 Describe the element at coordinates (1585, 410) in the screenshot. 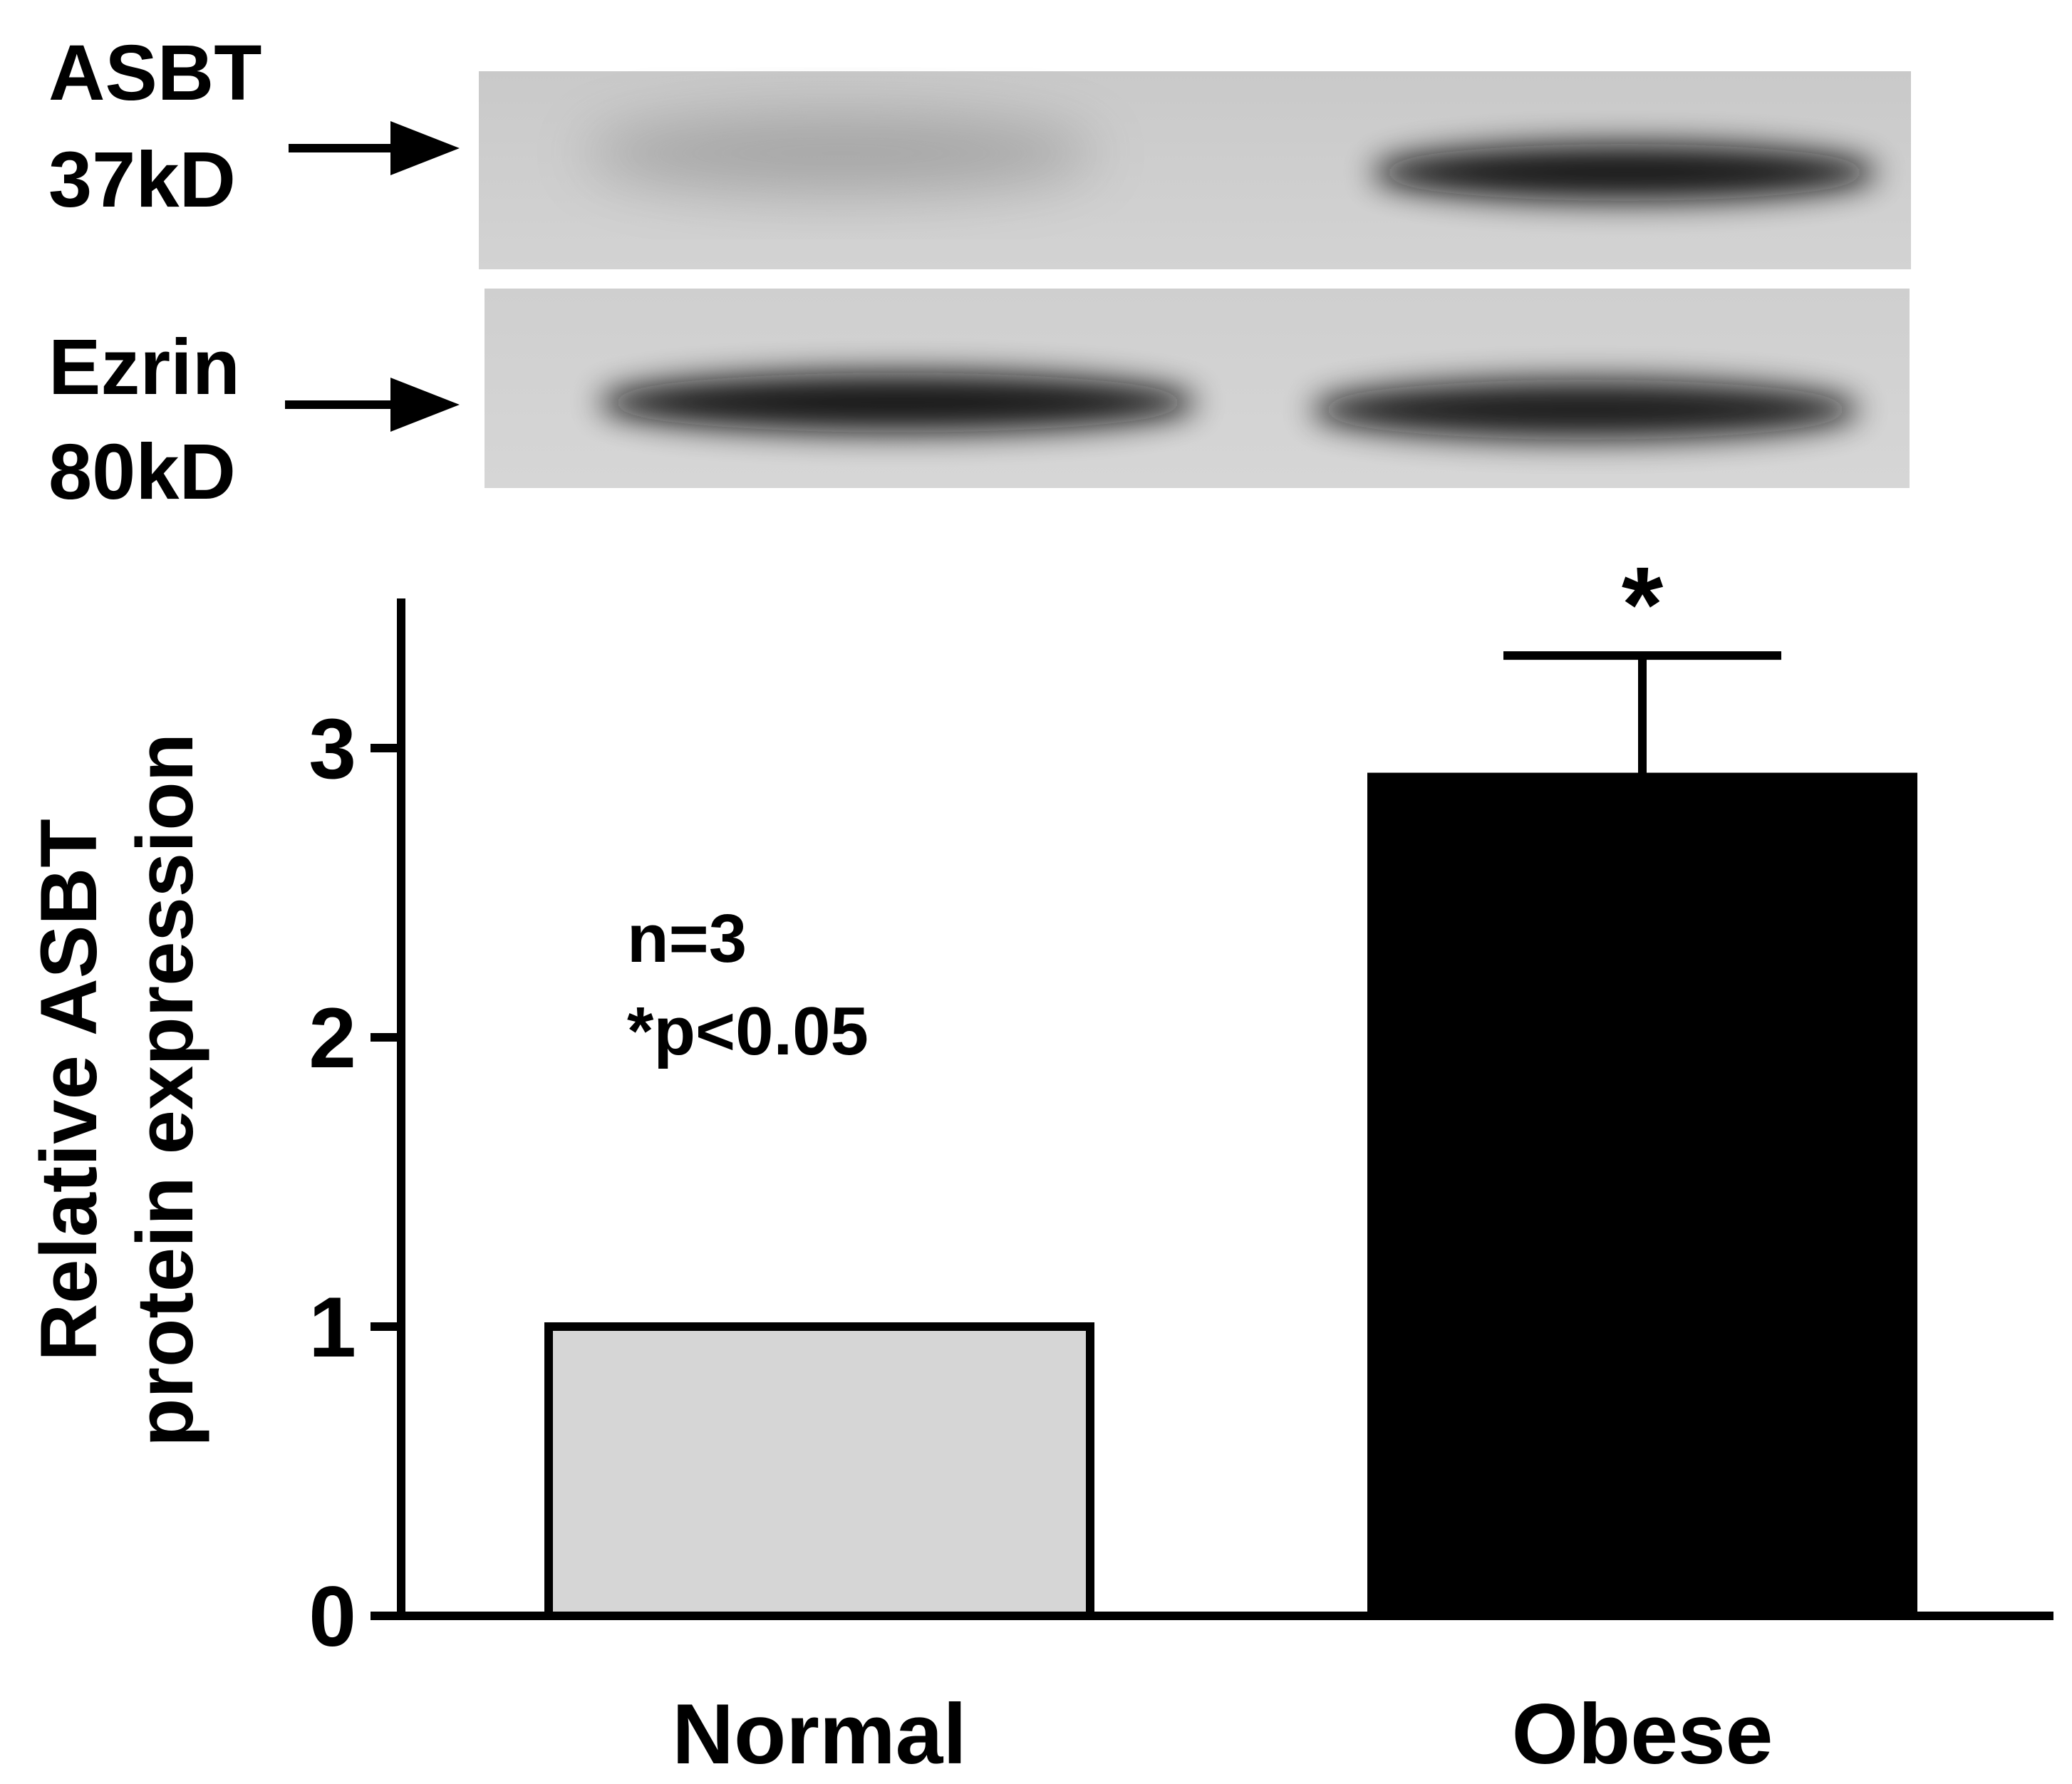

I see `blot-band-ezrin-obese` at that location.